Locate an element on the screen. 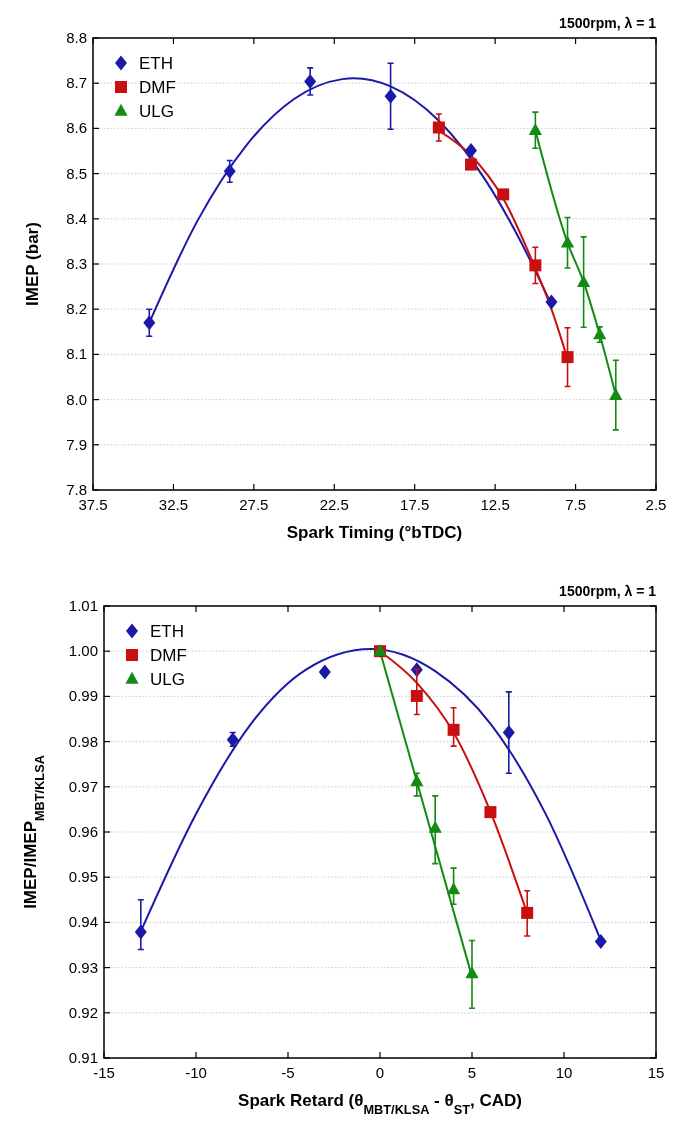 The width and height of the screenshot is (673, 1135). y-tick-label: 8.2 is located at coordinates (76, 309).